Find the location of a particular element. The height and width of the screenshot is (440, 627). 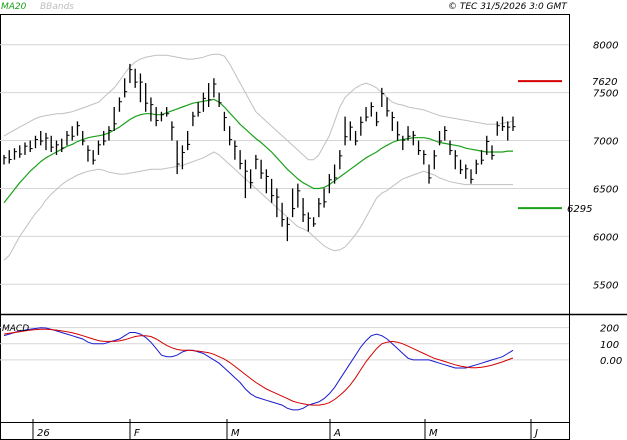

resistance-label: 7620 is located at coordinates (604, 82).